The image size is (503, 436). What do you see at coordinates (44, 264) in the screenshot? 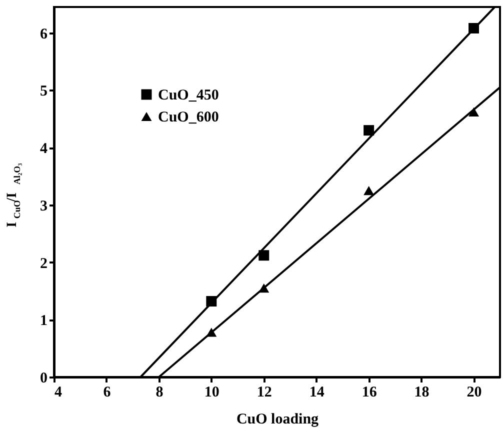
I see `y-tick-label: 2` at bounding box center [44, 264].